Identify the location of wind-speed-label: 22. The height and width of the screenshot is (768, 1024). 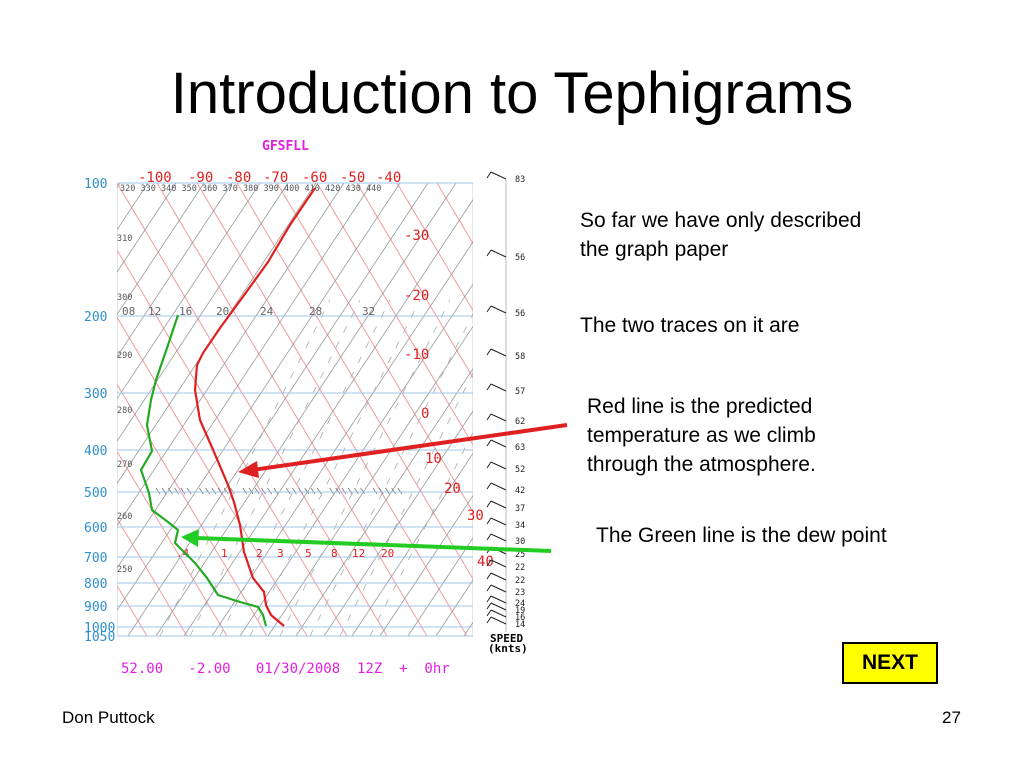
(520, 581).